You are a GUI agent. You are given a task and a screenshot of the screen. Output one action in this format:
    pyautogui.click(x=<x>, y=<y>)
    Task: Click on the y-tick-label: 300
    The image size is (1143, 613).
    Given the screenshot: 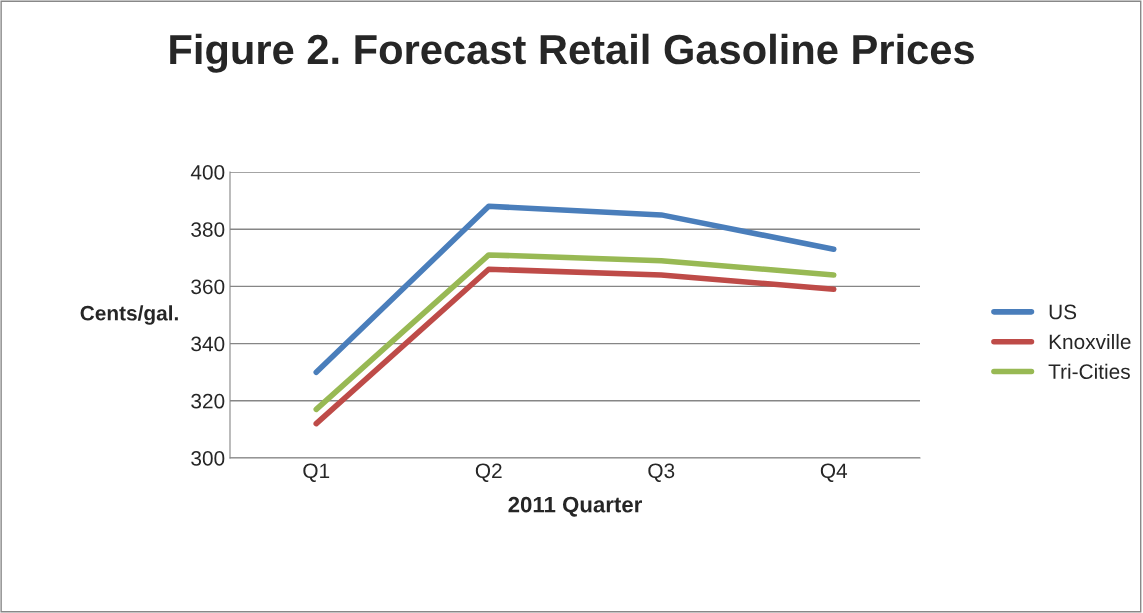 What is the action you would take?
    pyautogui.click(x=208, y=458)
    